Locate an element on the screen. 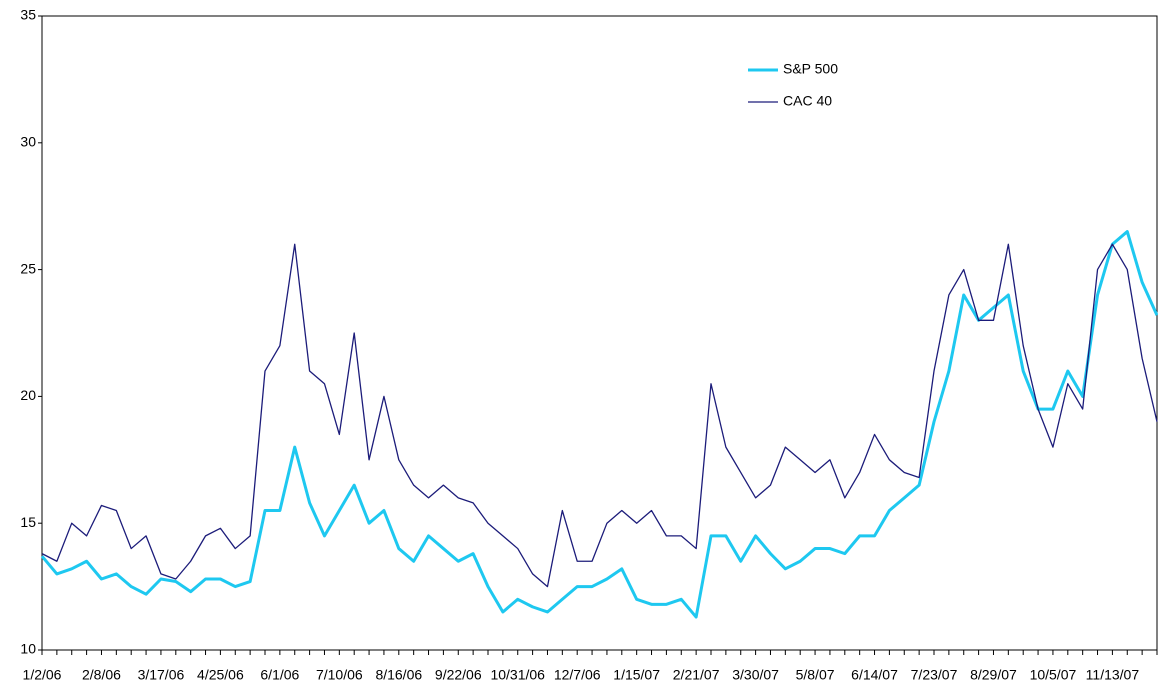  x-tick-label: 4/25/06 is located at coordinates (220, 675).